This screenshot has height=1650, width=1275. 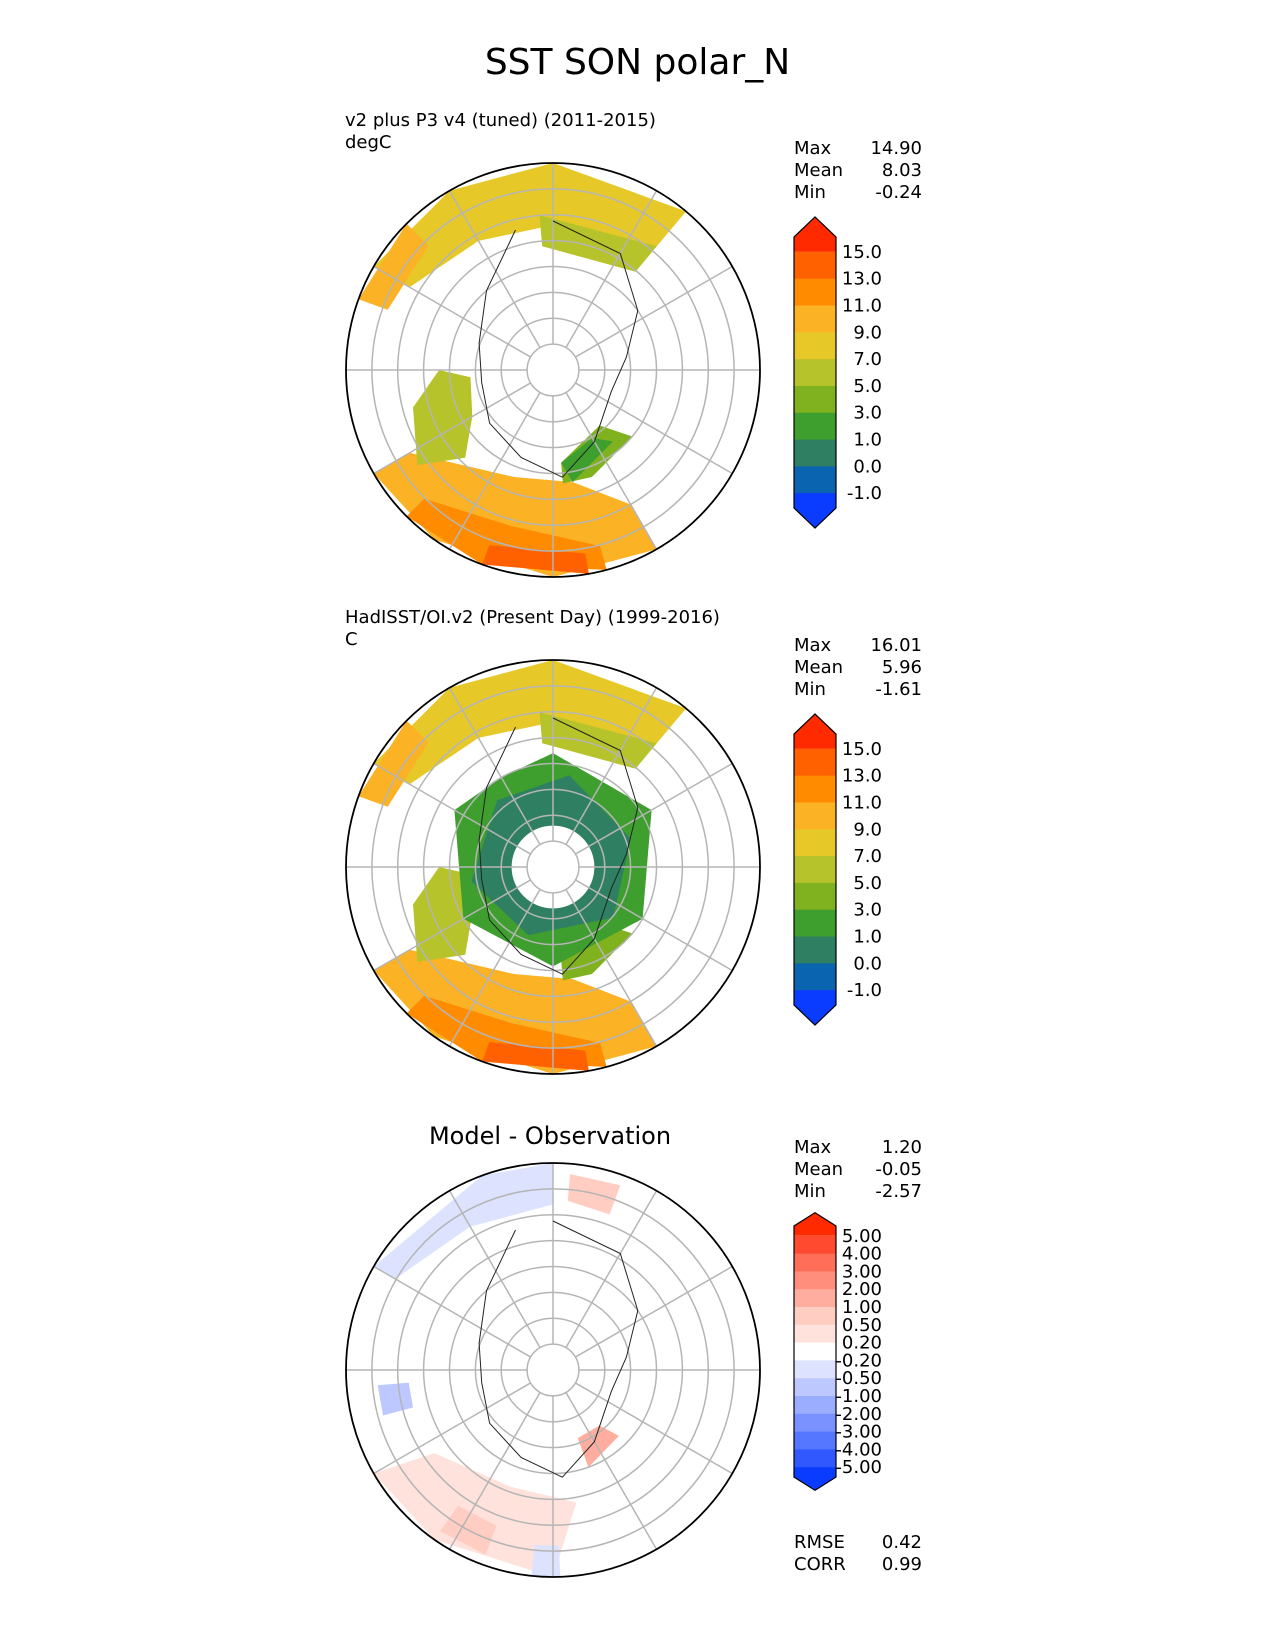 I want to click on panel-model-stats: Max 14.90 Mean 8.03 Min -0.24, so click(x=858, y=171).